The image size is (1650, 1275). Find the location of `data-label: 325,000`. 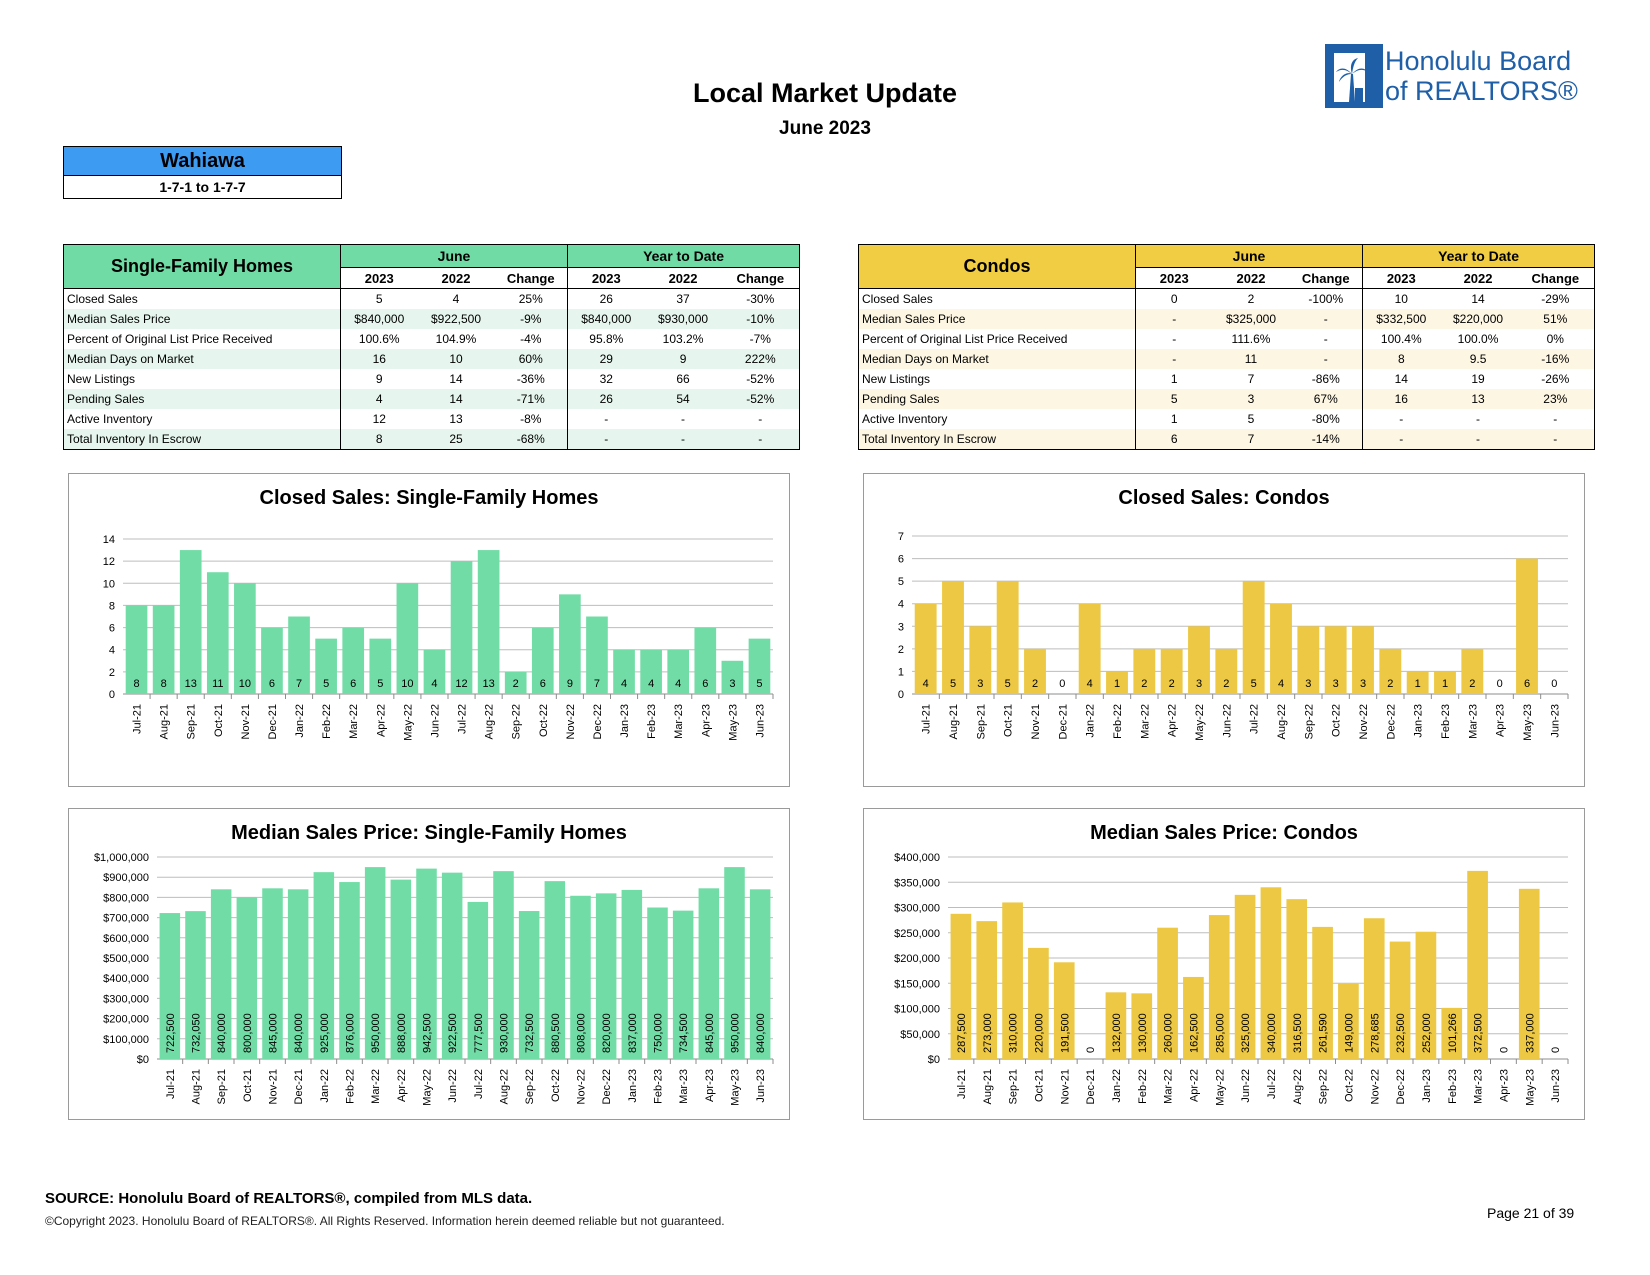

data-label: 325,000 is located at coordinates (1246, 1033).